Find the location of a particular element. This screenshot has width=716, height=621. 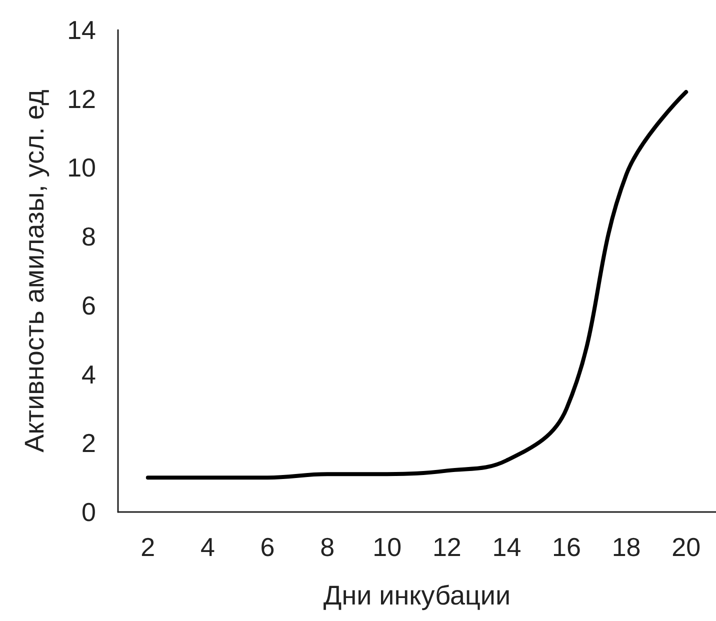

x-tick-label: 18 is located at coordinates (626, 547).